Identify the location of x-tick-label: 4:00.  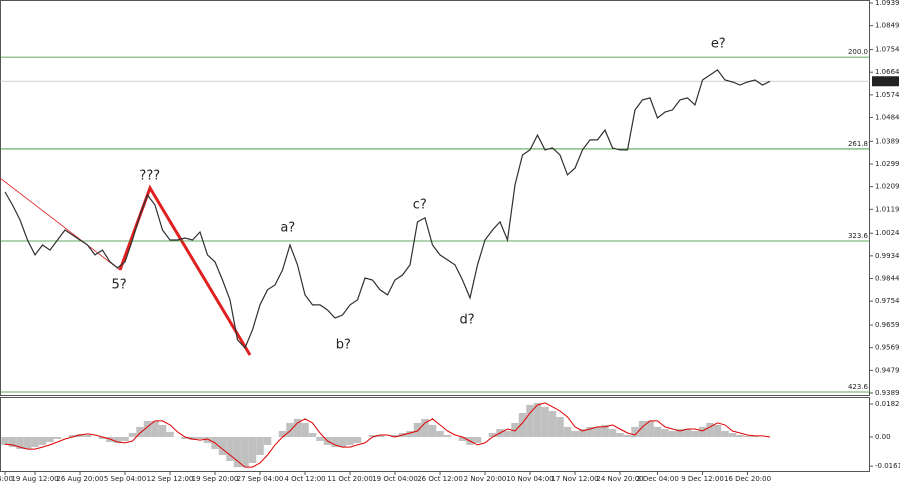
(6, 479).